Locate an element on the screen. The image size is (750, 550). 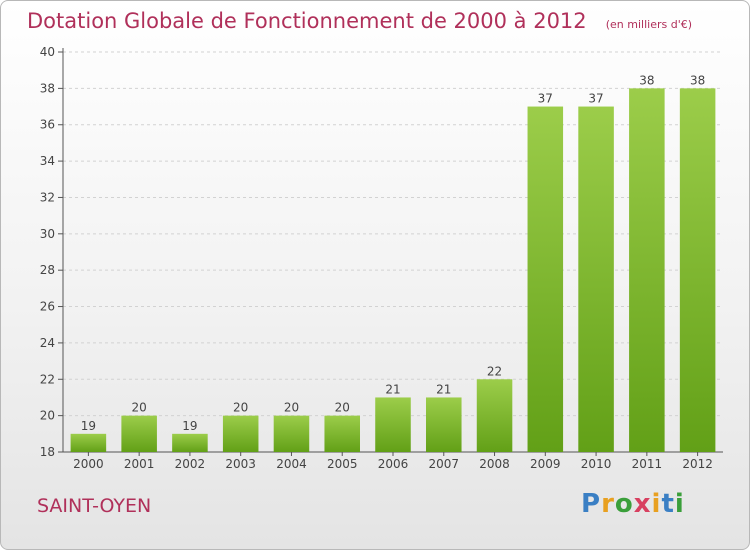
y-tick-label: 34 is located at coordinates (47, 161).